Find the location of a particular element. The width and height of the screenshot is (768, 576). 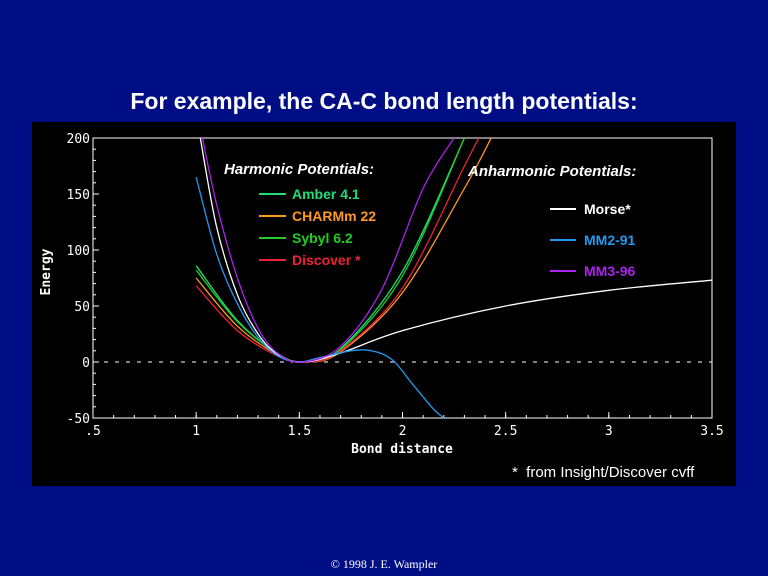

x-tick-label: 1.5 is located at coordinates (299, 431).